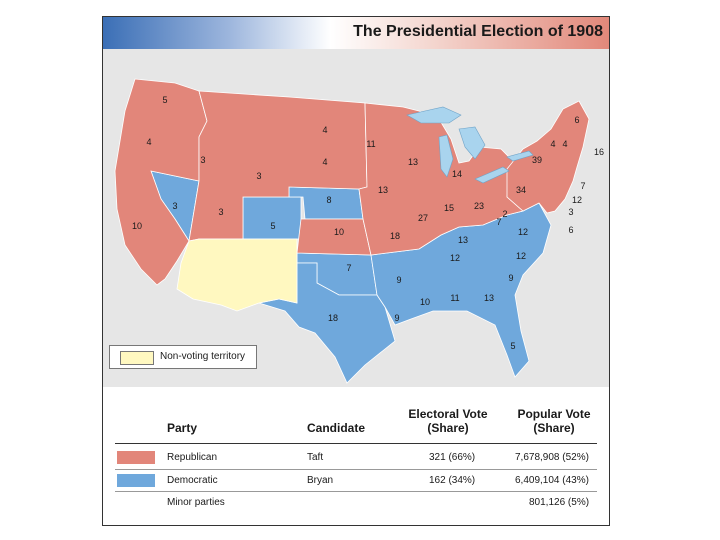 The width and height of the screenshot is (720, 540). Describe the element at coordinates (523, 232) in the screenshot. I see `ev-label-va: 12` at that location.